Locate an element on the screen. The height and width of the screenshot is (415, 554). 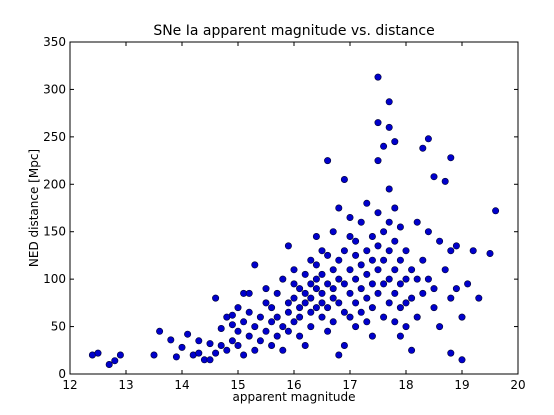
x-axis-label: apparent magnitude is located at coordinates (293, 397).